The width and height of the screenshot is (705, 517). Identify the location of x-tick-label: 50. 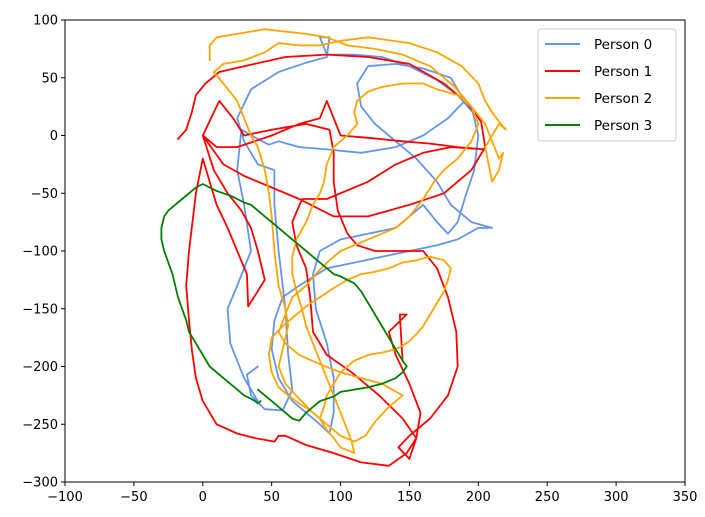
(271, 497).